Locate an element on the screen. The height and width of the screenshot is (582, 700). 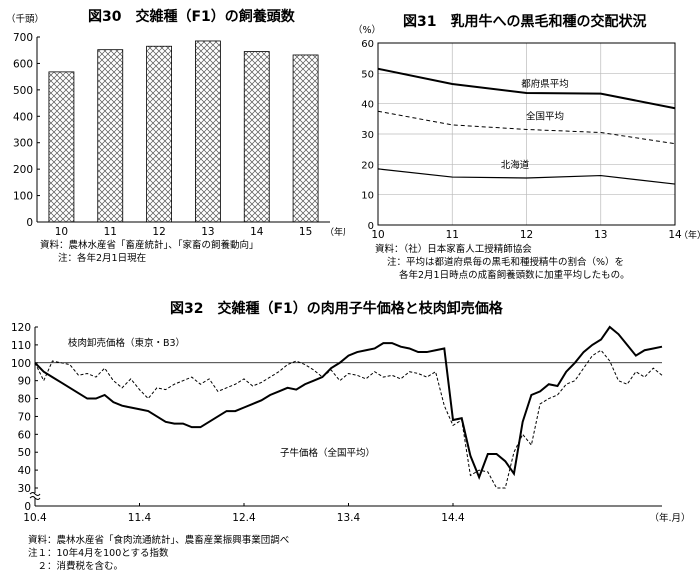
series-label: 枝肉卸売価格（東京・B3） is located at coordinates (126, 343).